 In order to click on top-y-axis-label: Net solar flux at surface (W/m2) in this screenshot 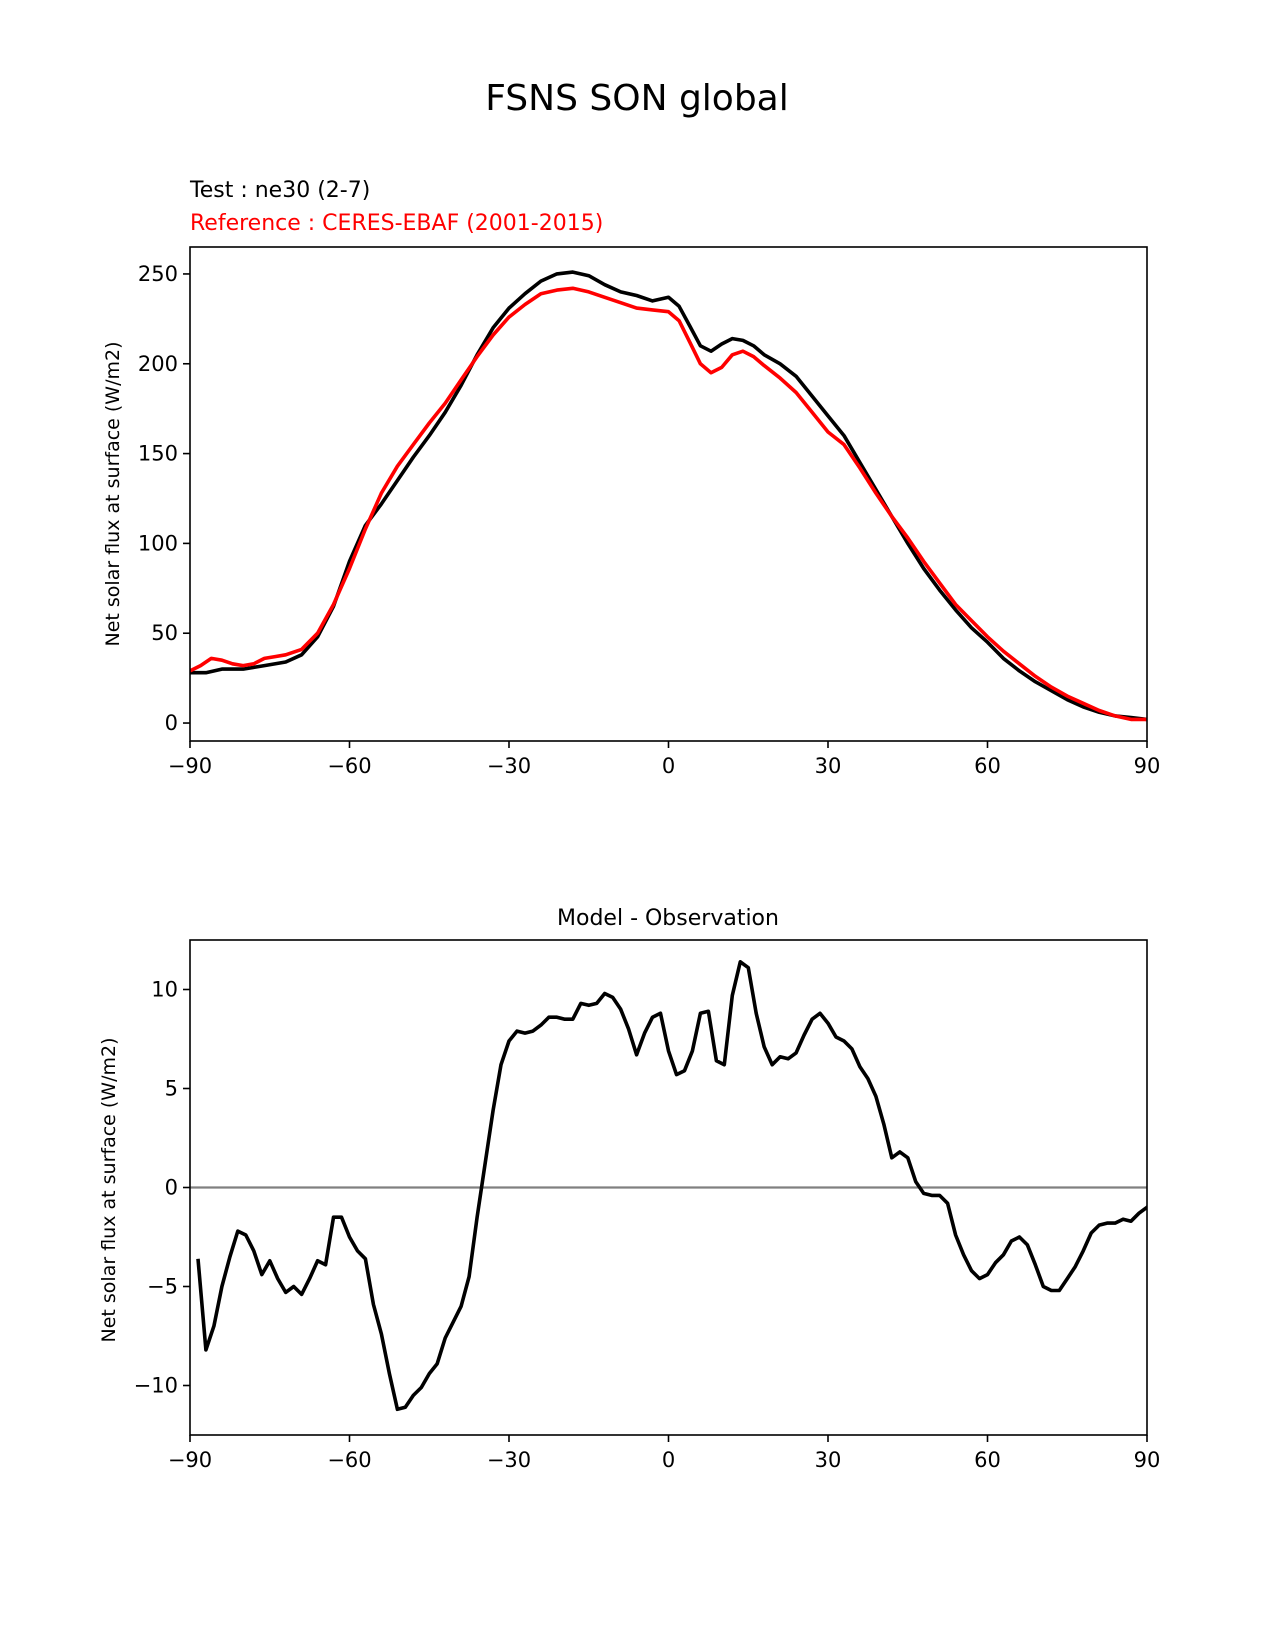, I will do `click(113, 494)`.